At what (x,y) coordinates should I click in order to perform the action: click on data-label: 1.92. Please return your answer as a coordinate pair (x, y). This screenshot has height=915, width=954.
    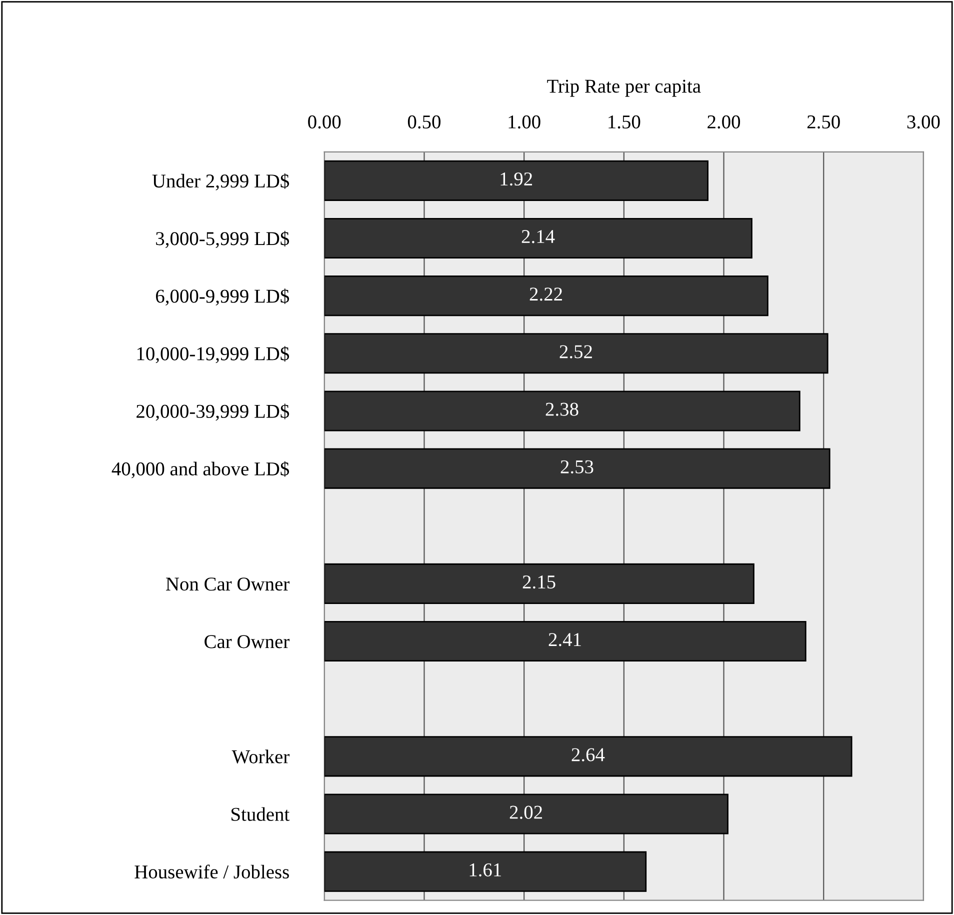
    Looking at the image, I should click on (516, 179).